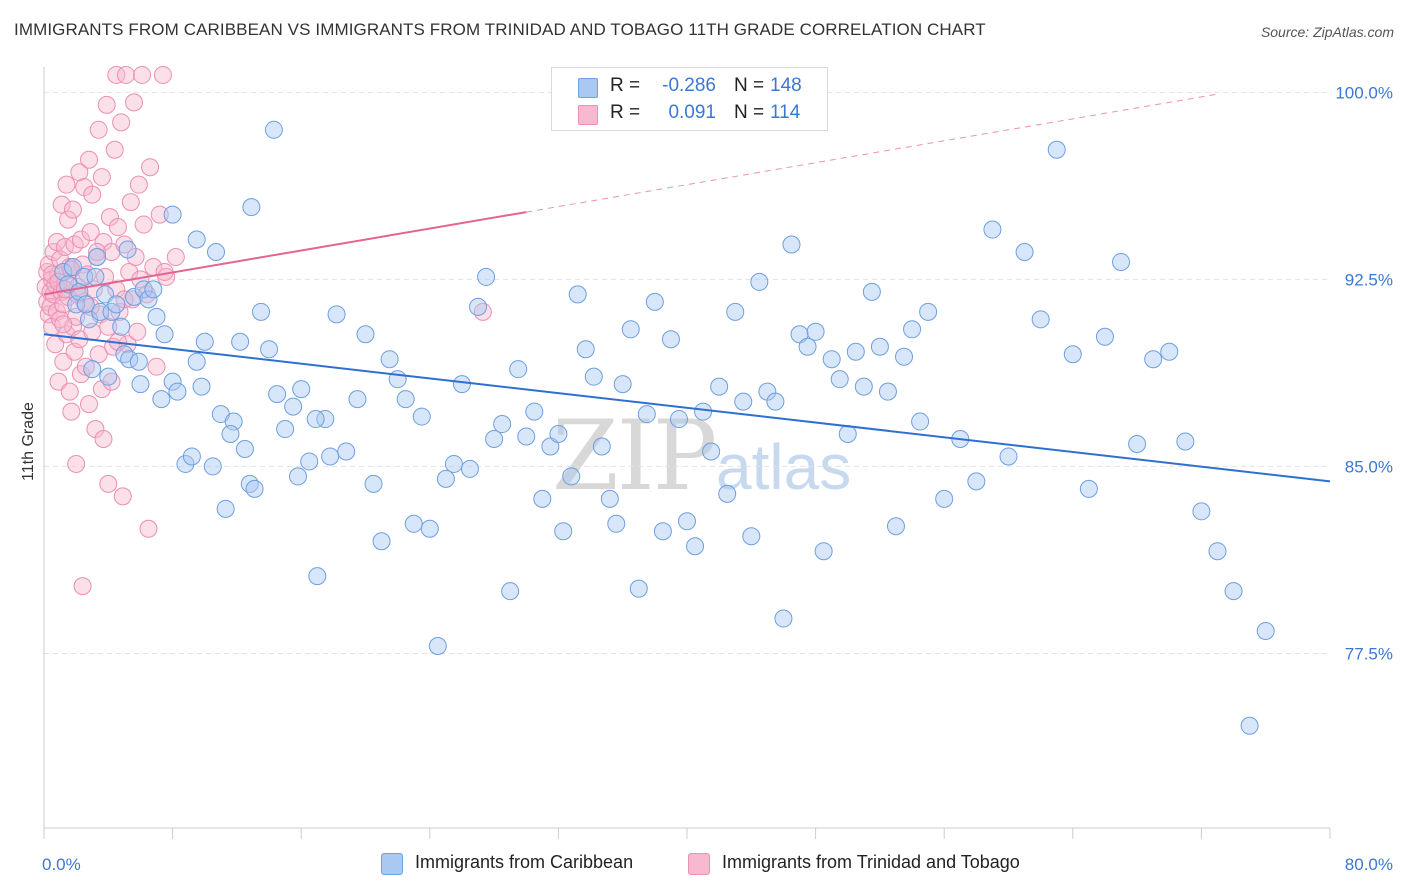 The height and width of the screenshot is (892, 1406). I want to click on legend-n-label: N =, so click(749, 112).